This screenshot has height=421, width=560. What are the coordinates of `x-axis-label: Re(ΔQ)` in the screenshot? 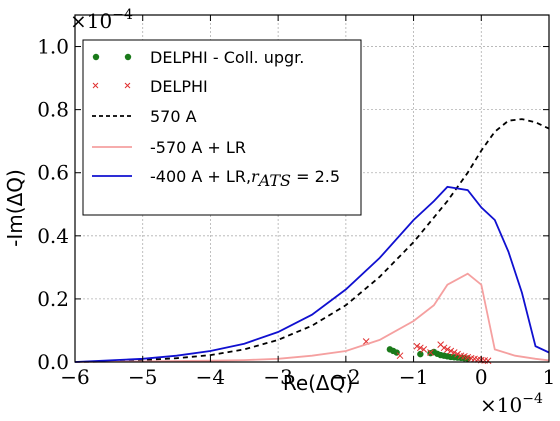 It's located at (318, 383).